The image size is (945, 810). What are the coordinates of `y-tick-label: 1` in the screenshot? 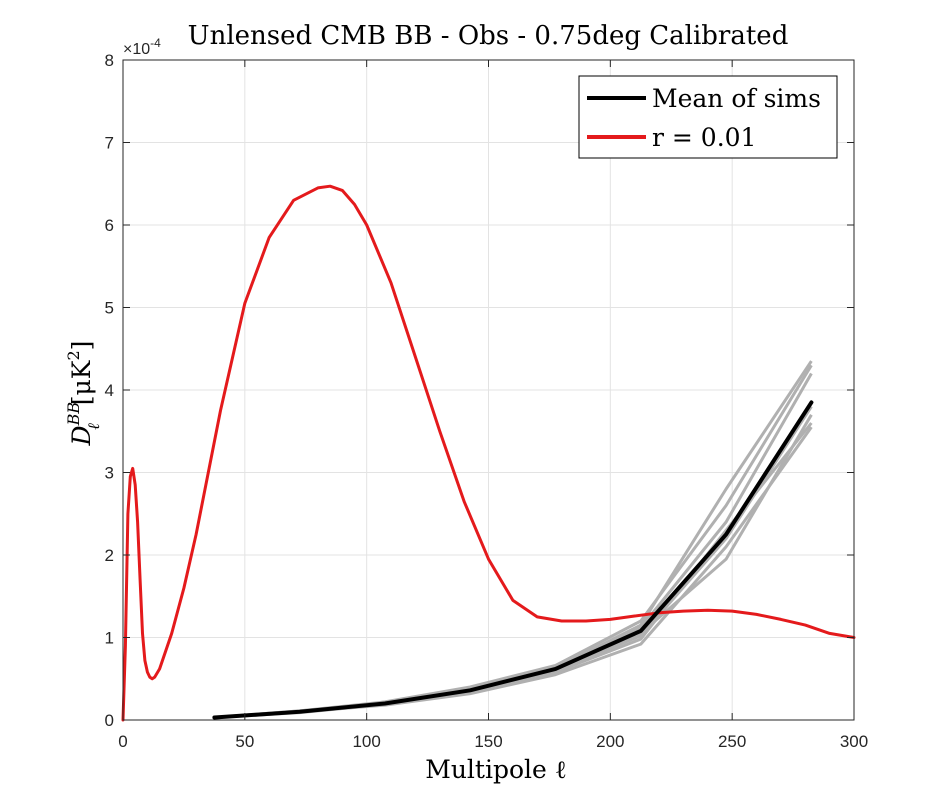 It's located at (109, 638).